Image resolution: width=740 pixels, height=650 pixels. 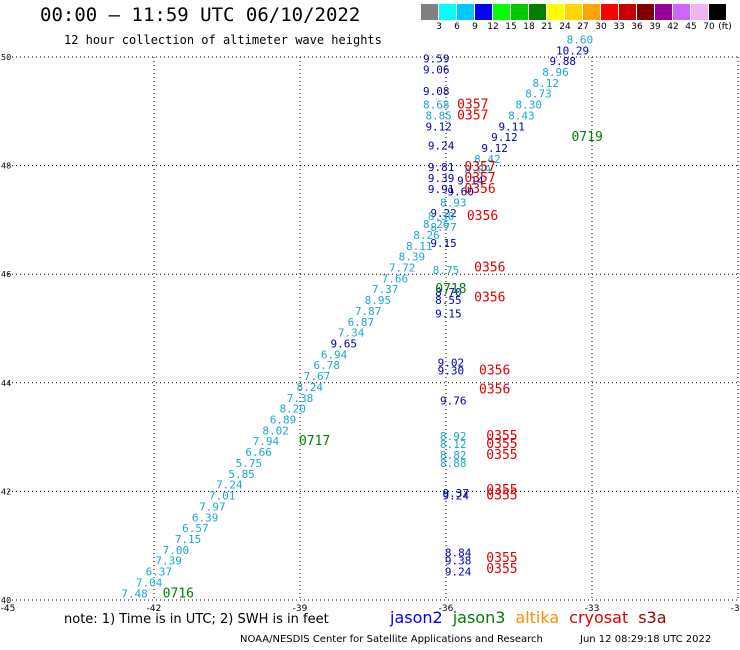 I want to click on data-point: 7.67, so click(x=317, y=376).